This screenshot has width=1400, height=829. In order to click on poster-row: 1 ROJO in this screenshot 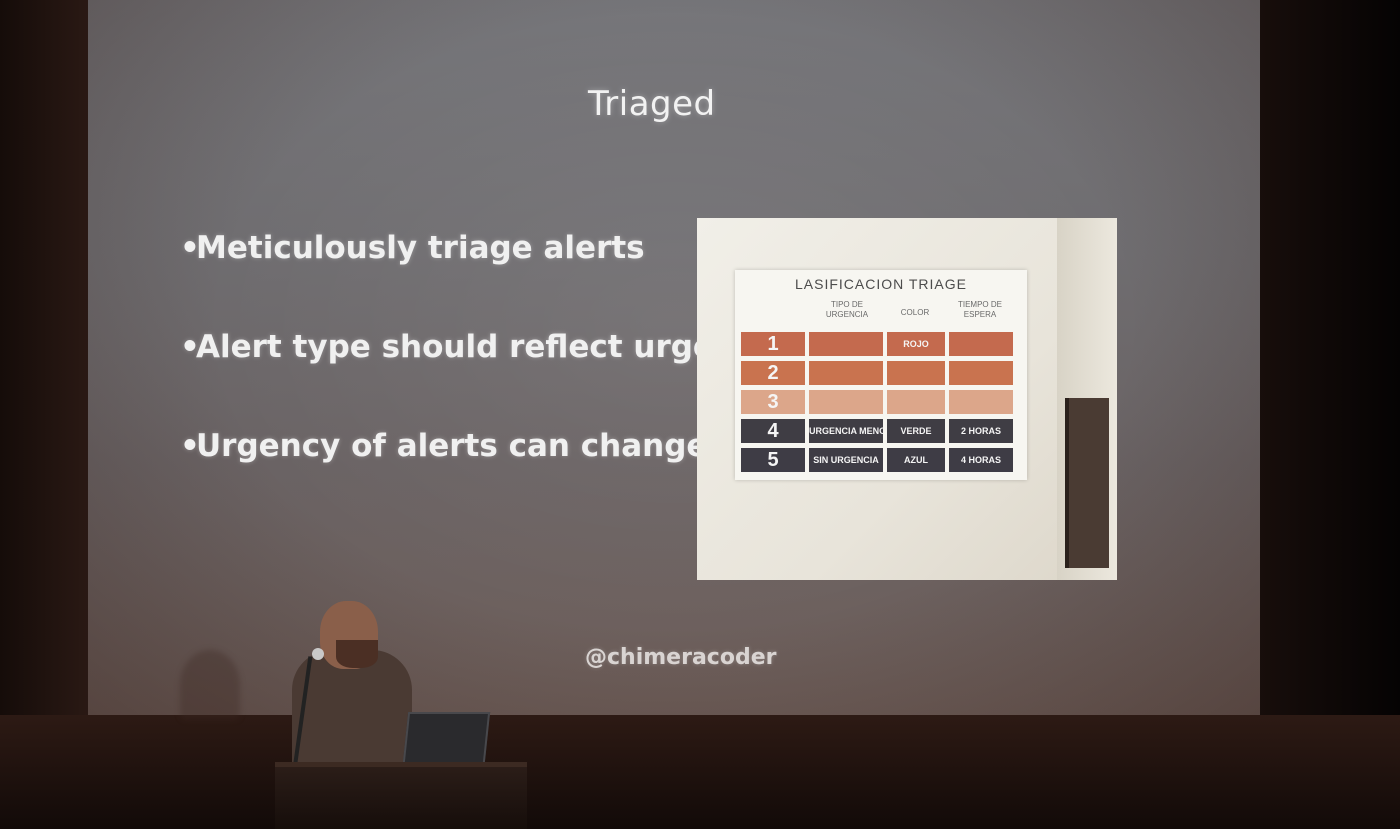, I will do `click(881, 344)`.